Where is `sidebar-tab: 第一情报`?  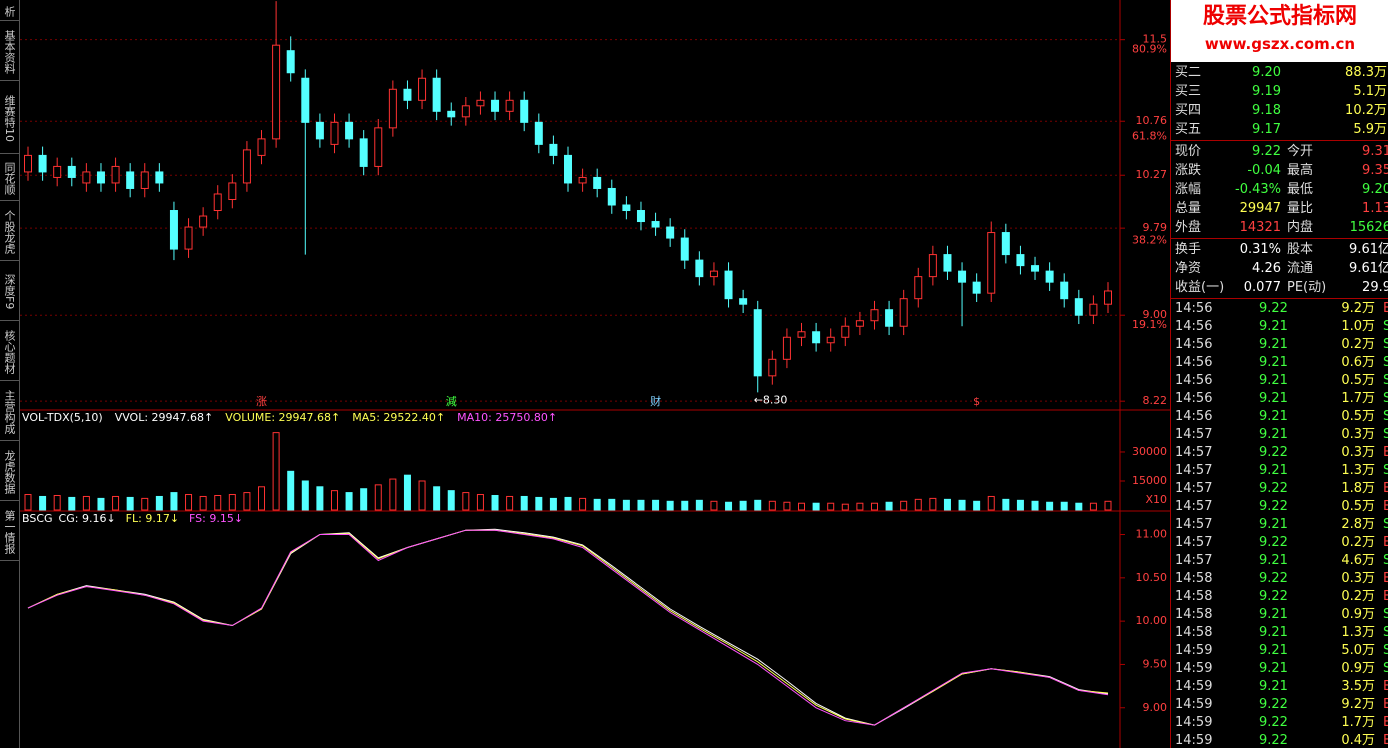 sidebar-tab: 第一情报 is located at coordinates (9, 531).